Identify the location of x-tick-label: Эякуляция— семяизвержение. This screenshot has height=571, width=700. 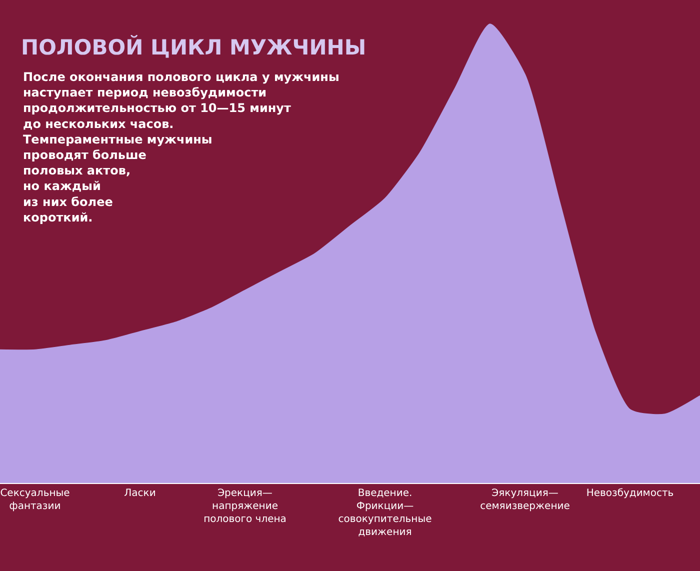
(525, 500).